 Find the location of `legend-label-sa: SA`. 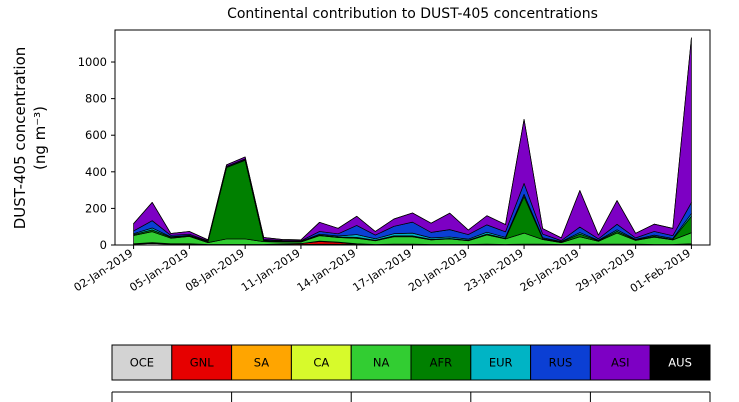

legend-label-sa: SA is located at coordinates (262, 363).